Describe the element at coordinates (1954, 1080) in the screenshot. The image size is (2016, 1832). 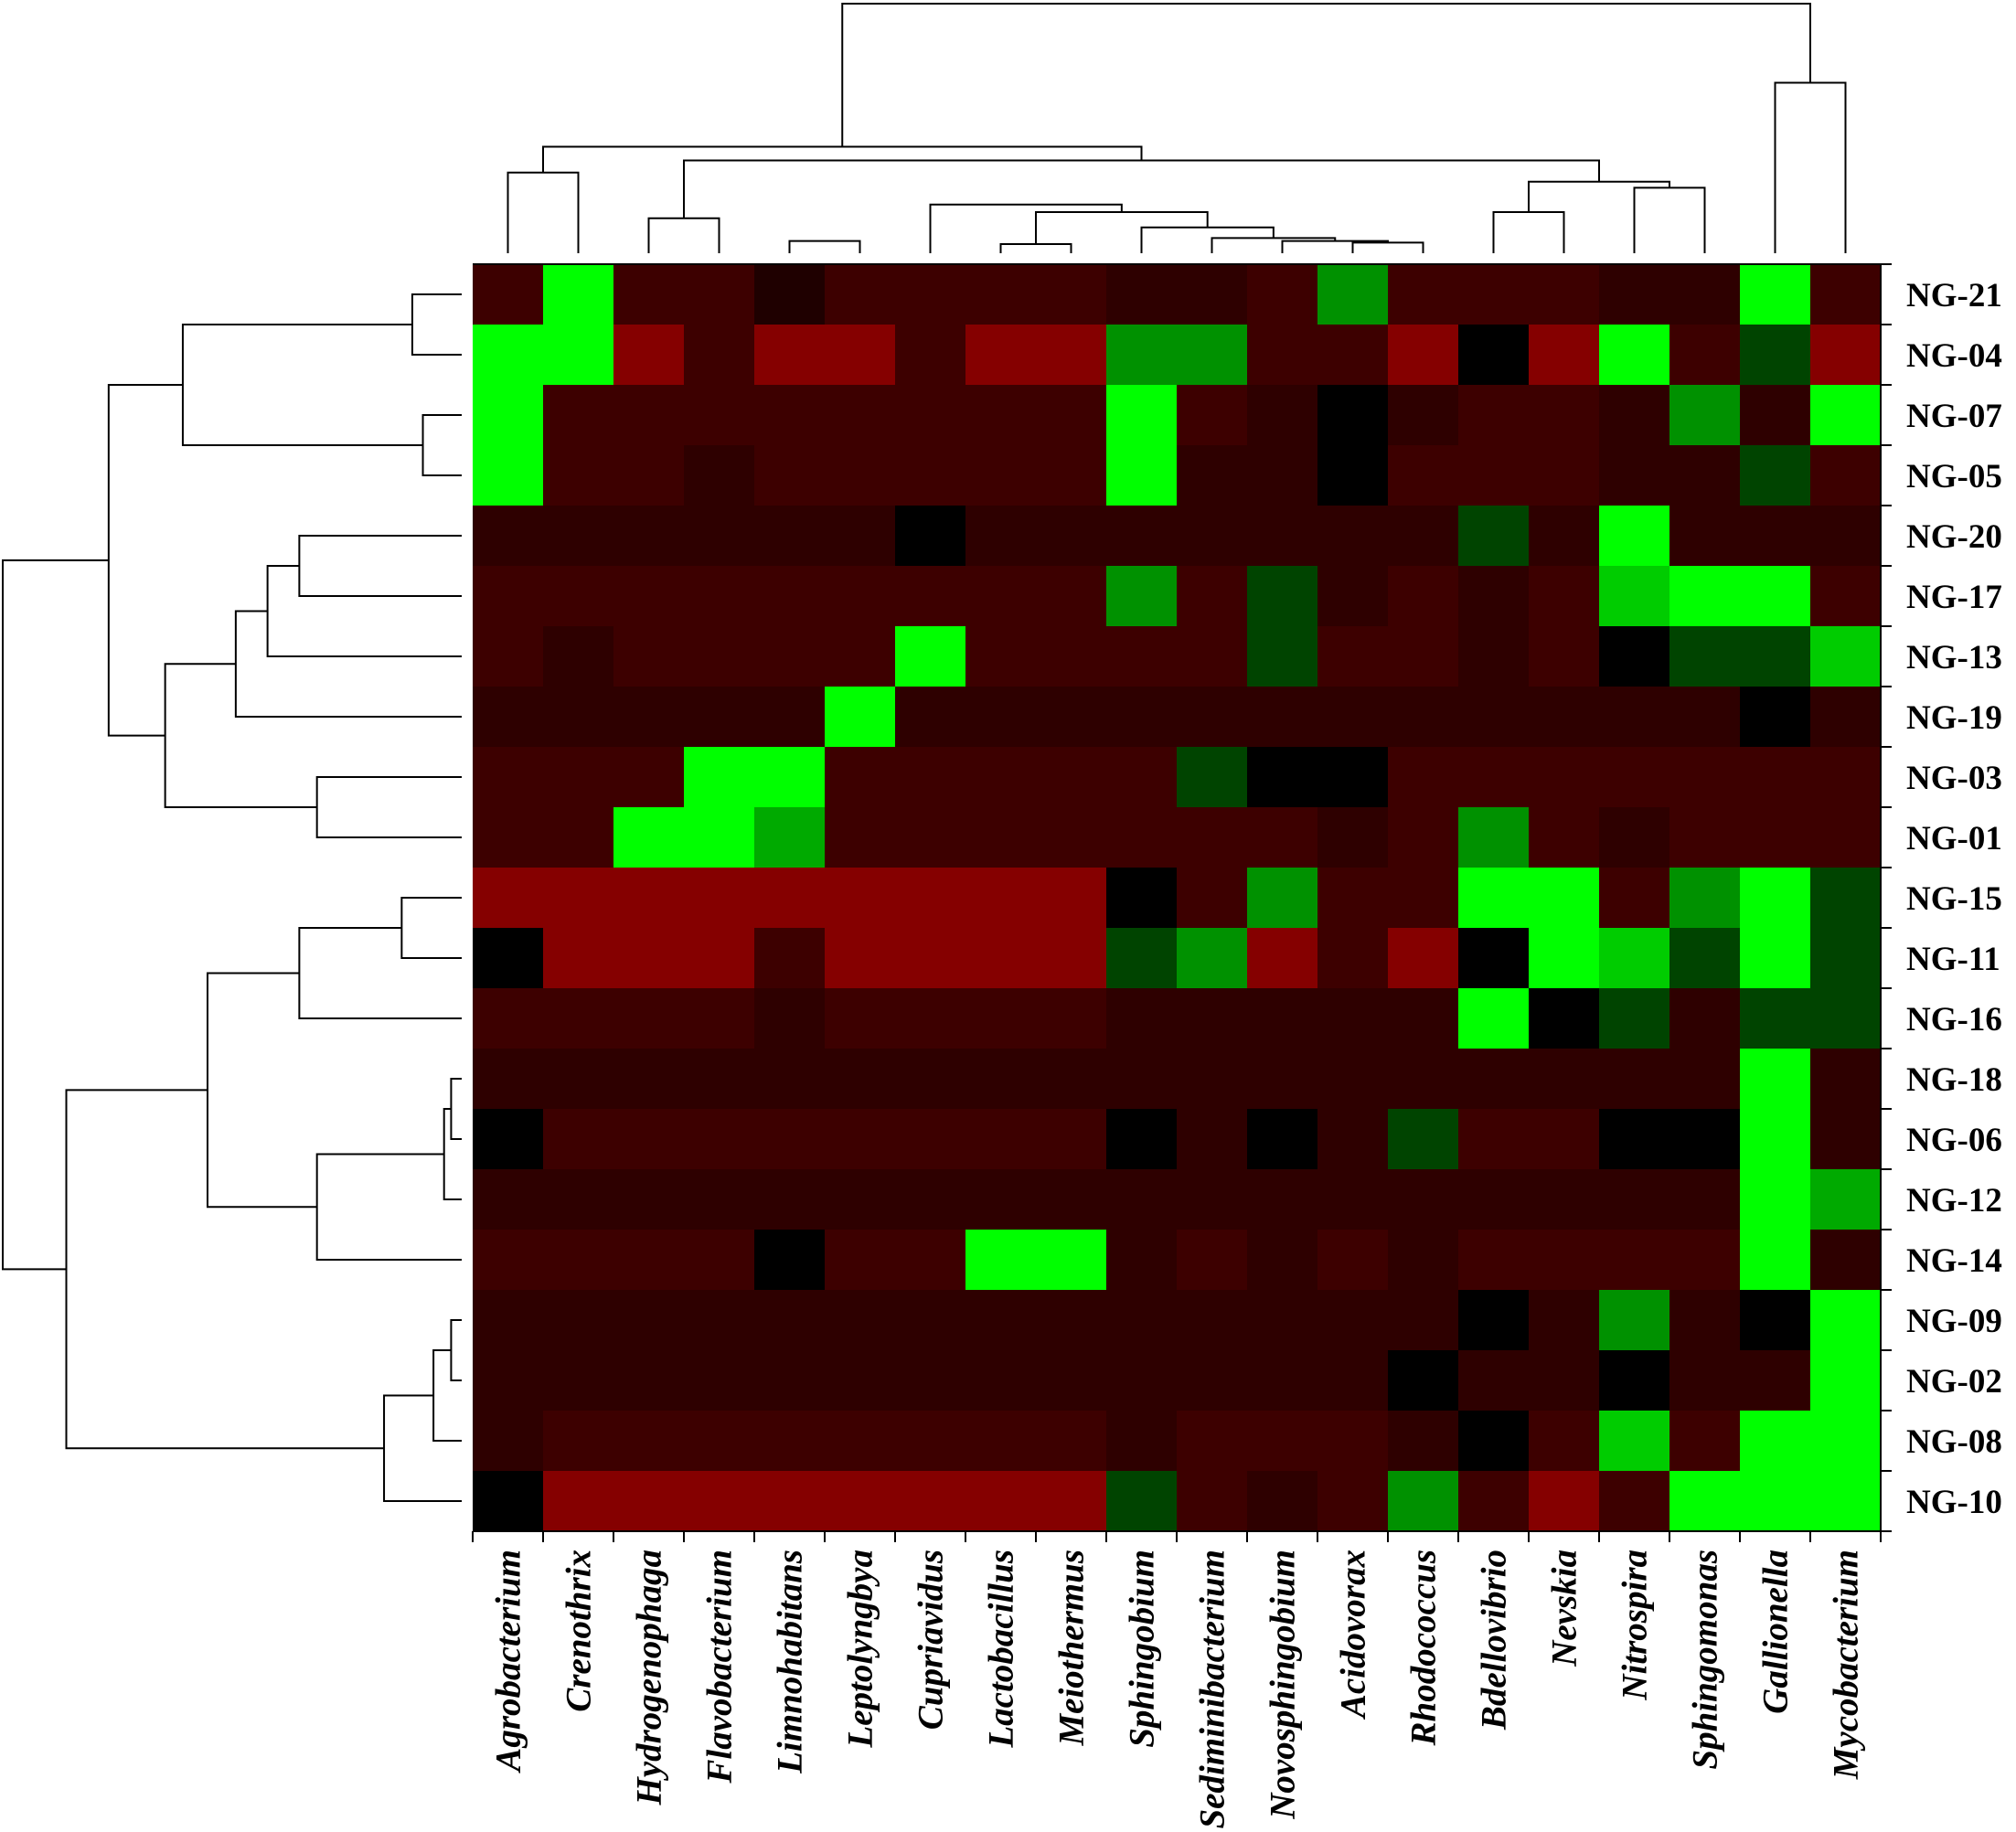
I see `row-label: NG-18` at that location.